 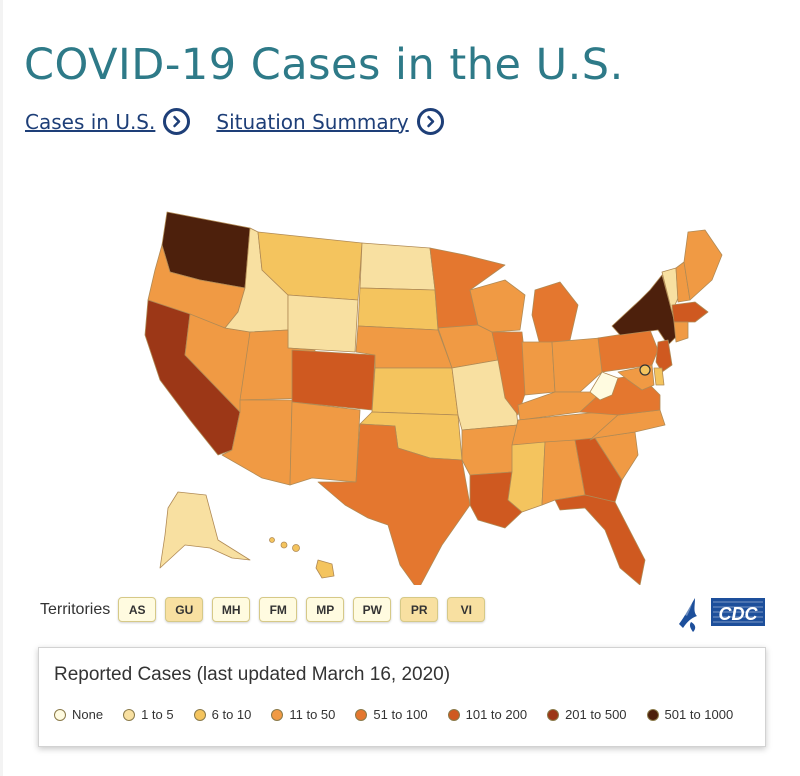 What do you see at coordinates (600, 539) in the screenshot?
I see `state-florida: Florida` at bounding box center [600, 539].